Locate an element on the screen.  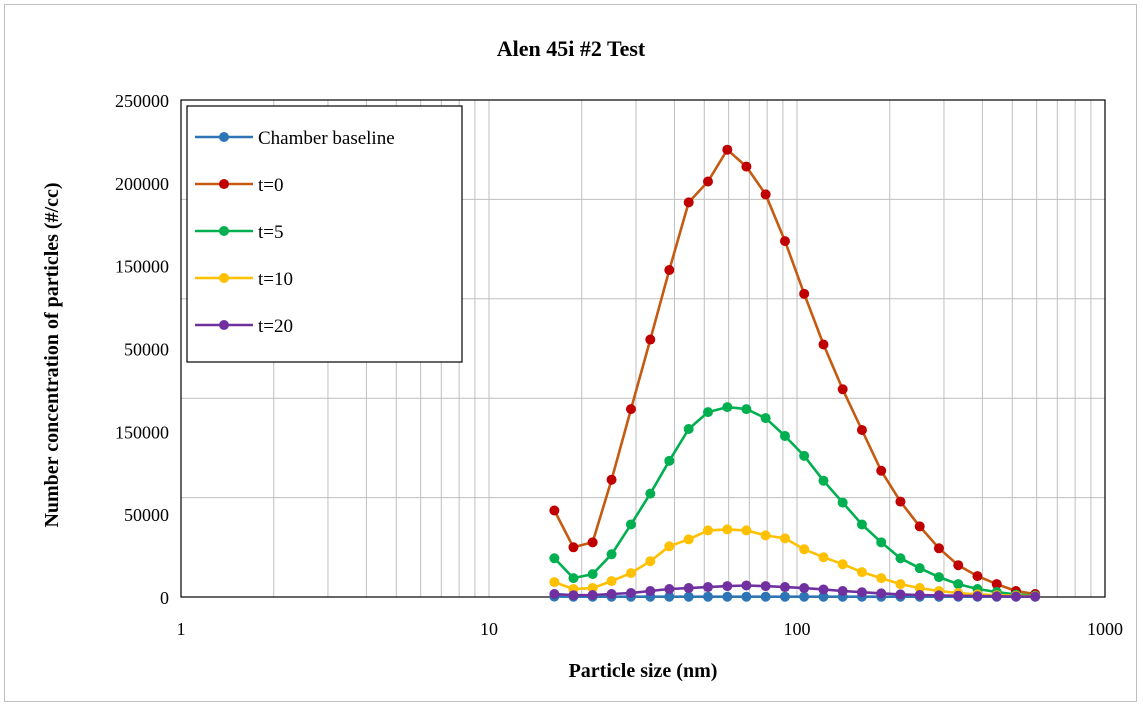
x-tick-label: 10 is located at coordinates (489, 629).